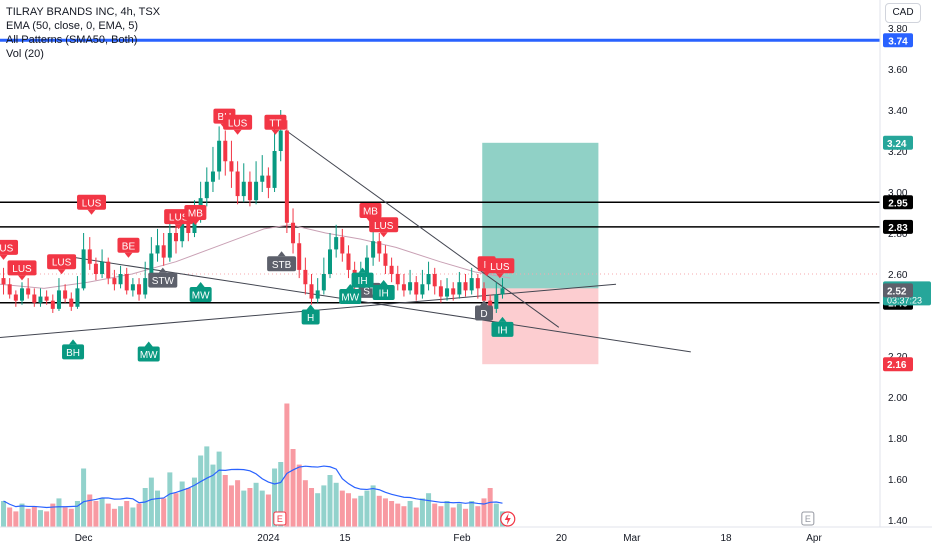 This screenshot has height=555, width=932. What do you see at coordinates (808, 519) in the screenshot?
I see `earnings-marker-text: E` at bounding box center [808, 519].